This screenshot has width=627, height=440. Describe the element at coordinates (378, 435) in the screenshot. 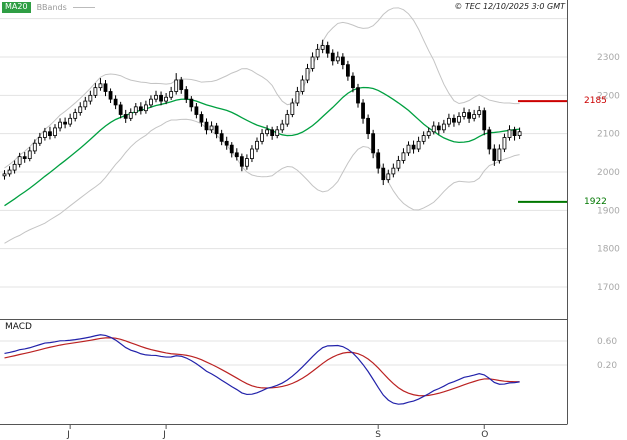

I see `month-axis-label: S` at that location.